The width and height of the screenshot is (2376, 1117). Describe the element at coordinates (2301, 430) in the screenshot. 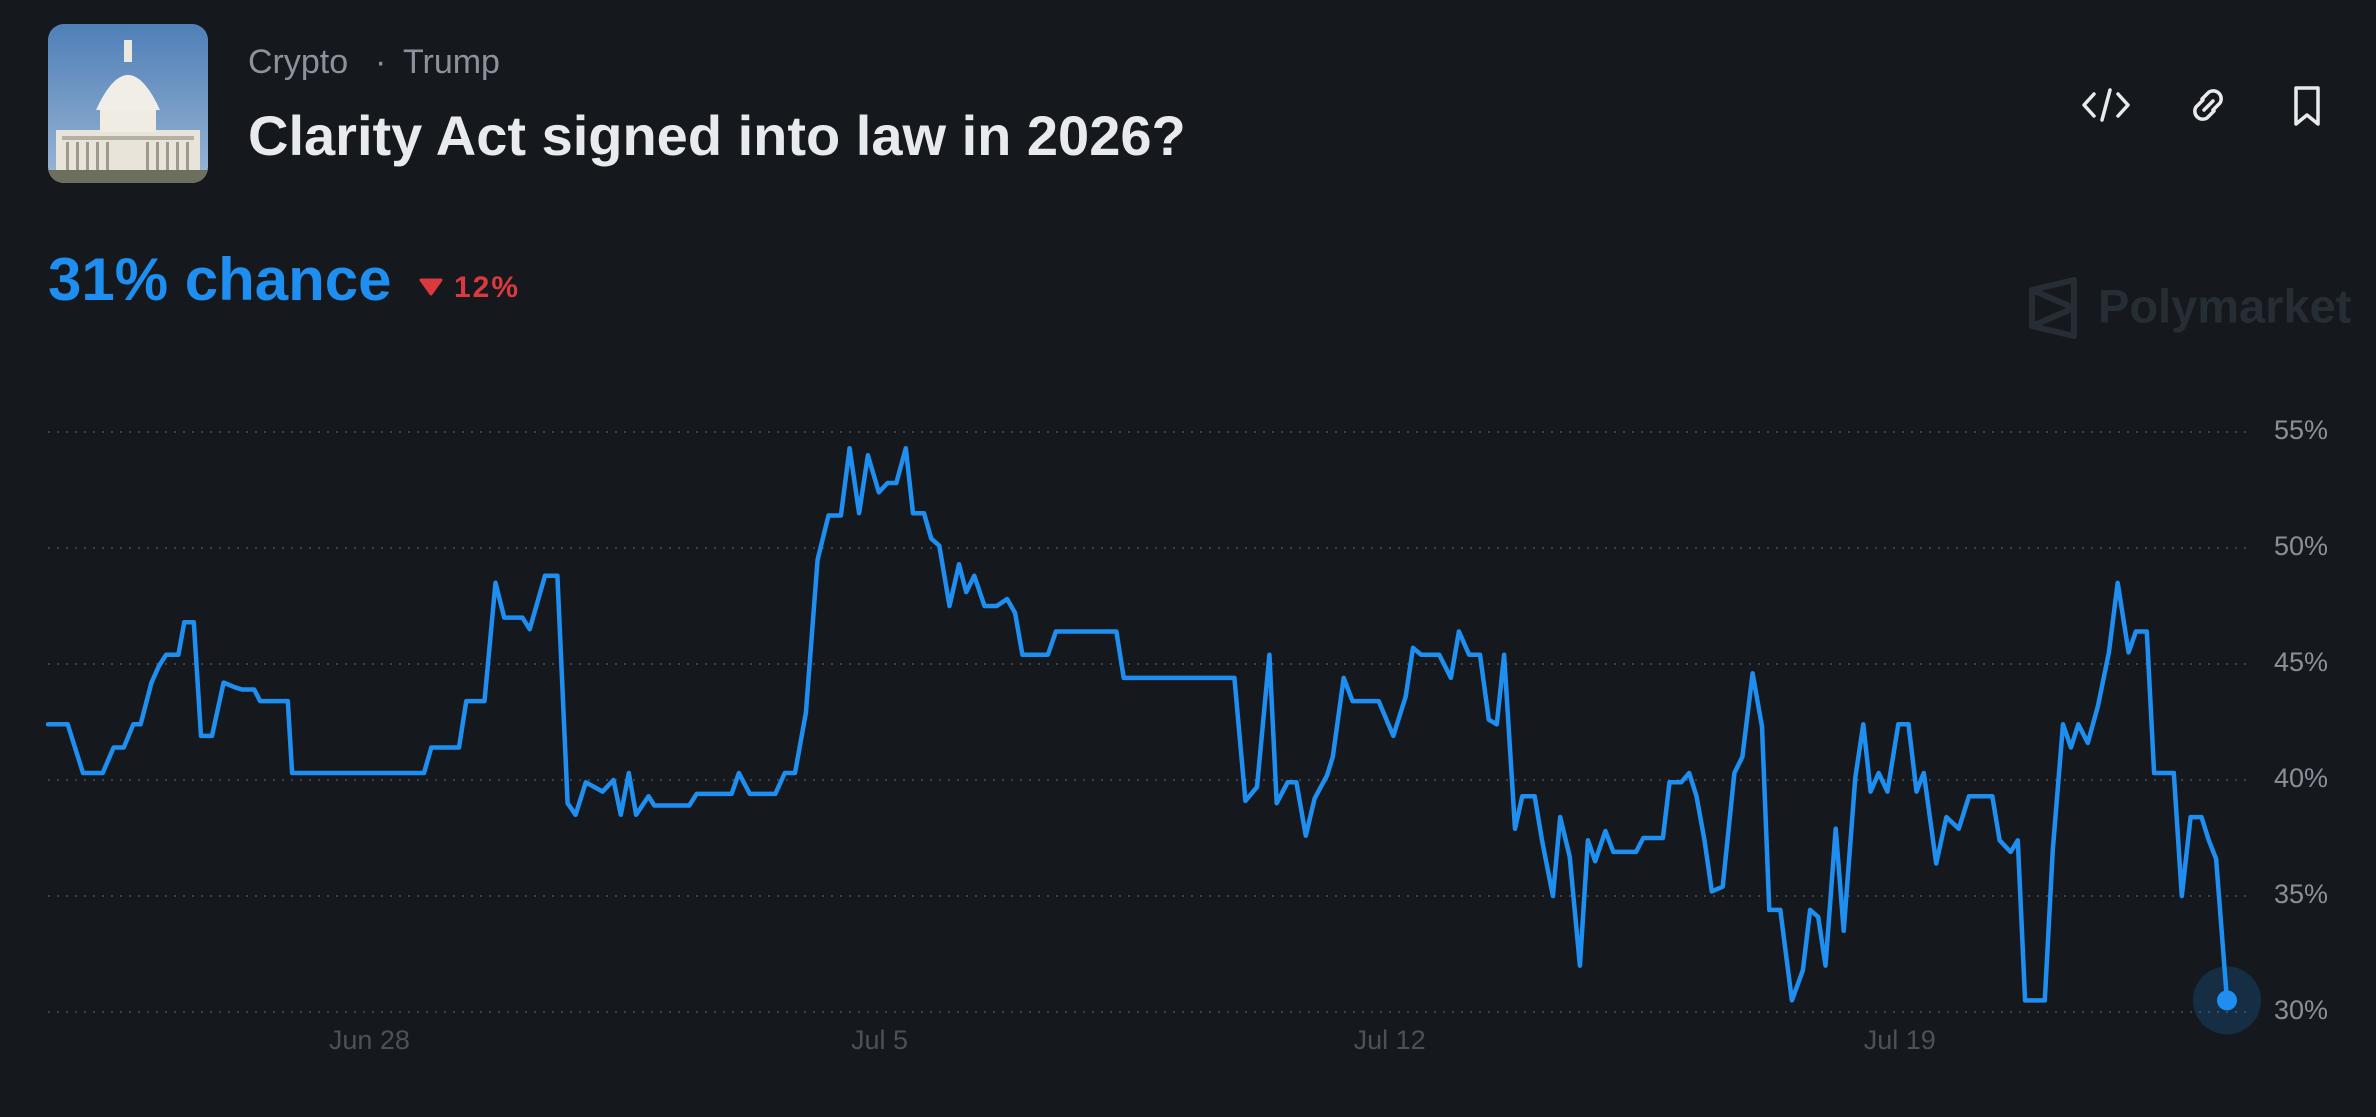

I see `y-tick-label: 55%` at that location.